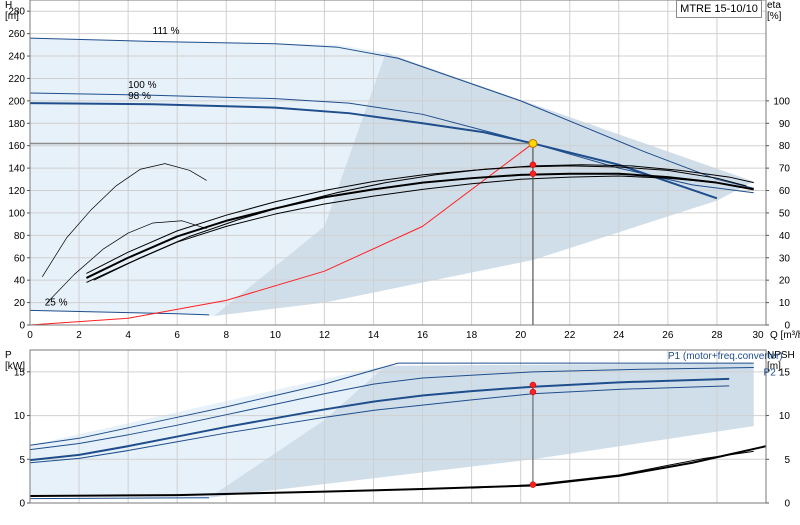 This screenshot has width=800, height=525. I want to click on xtick-label-8: 16, so click(423, 335).